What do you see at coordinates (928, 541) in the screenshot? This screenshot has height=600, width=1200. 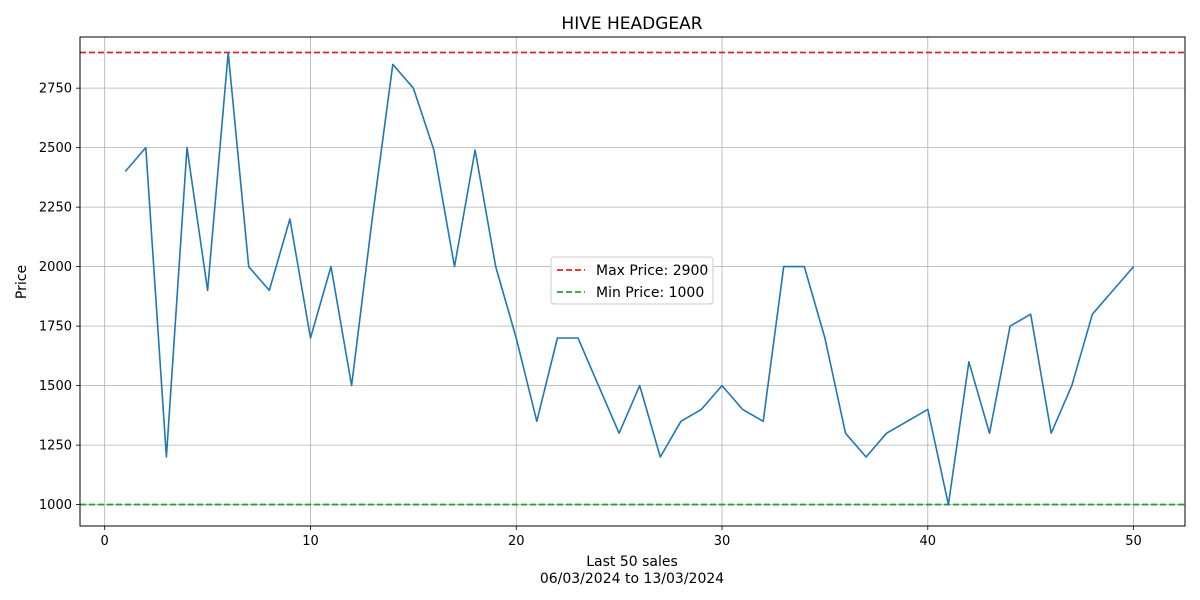 I see `x-tick-label: 40` at bounding box center [928, 541].